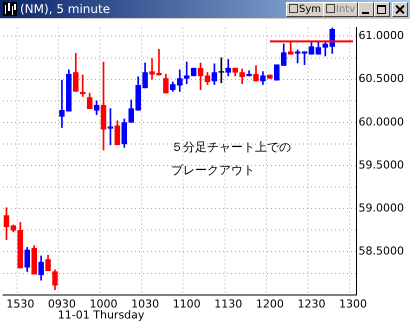  What do you see at coordinates (20, 303) in the screenshot?
I see `x-tick-label: 1530` at bounding box center [20, 303].